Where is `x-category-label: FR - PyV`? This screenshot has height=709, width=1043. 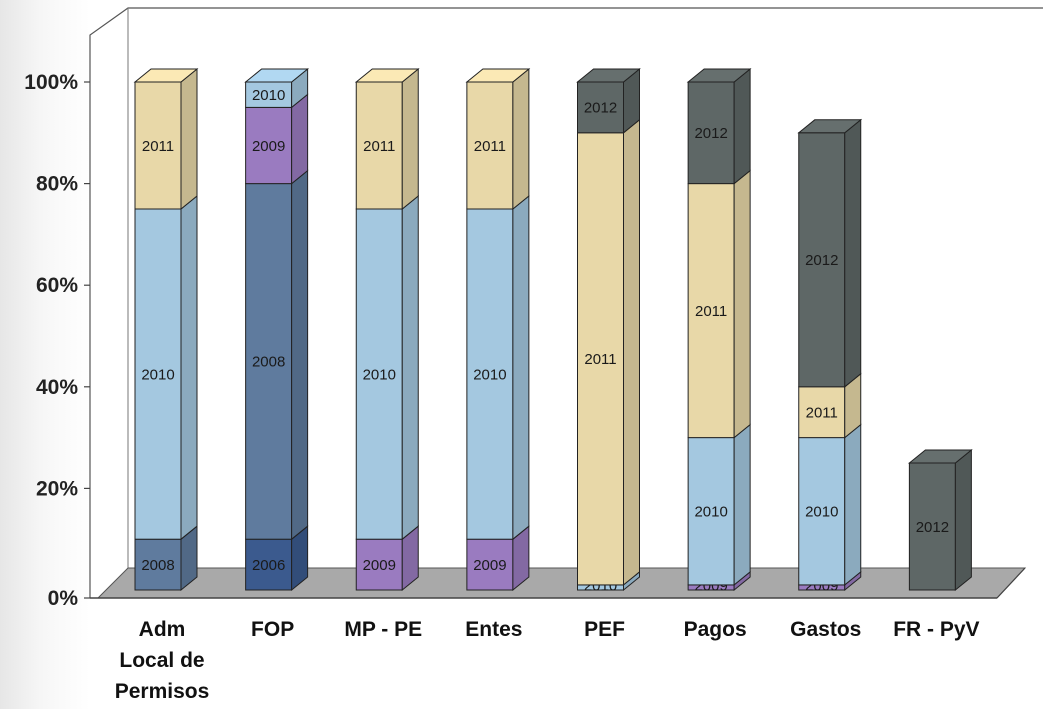
x-category-label: FR - PyV is located at coordinates (936, 629).